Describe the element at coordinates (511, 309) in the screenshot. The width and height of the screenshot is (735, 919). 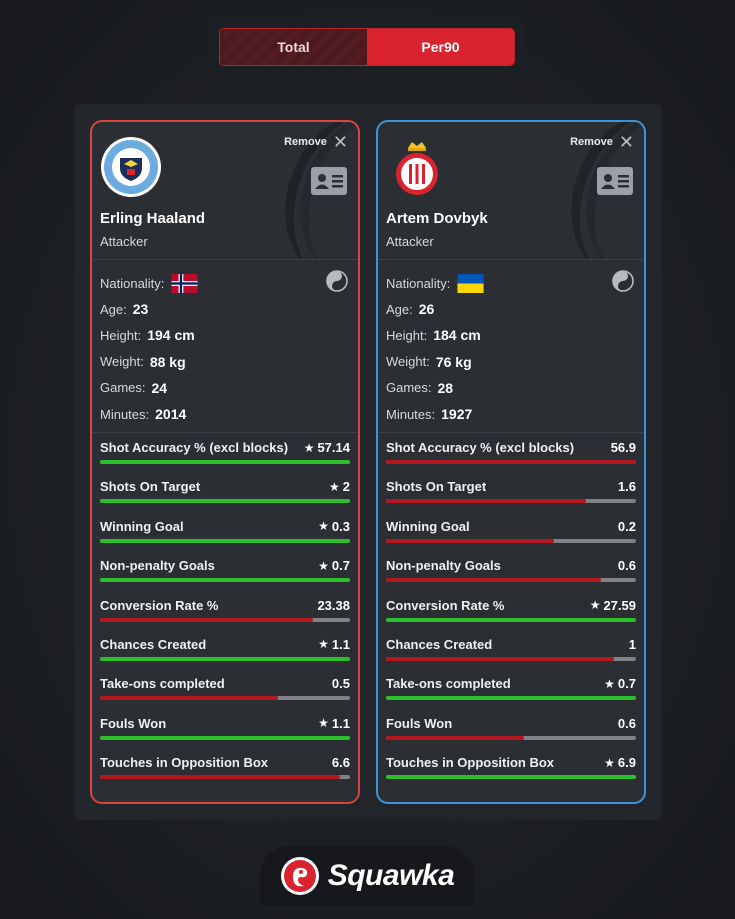
I see `age-row: Age: 26` at that location.